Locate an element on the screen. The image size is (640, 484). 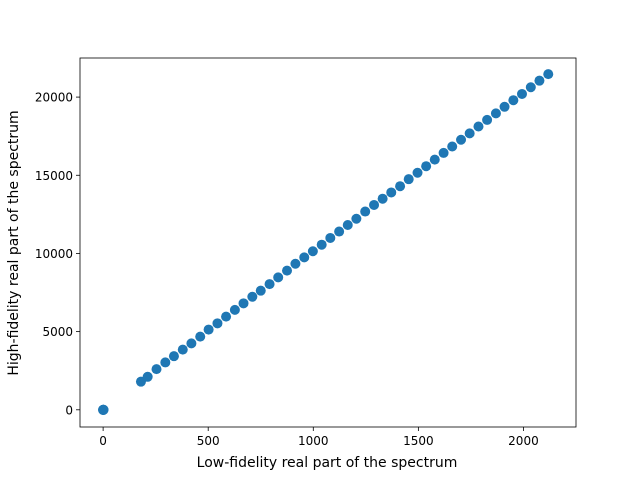
x-axis-label: Low-fidelity real part of the spectrum is located at coordinates (327, 463).